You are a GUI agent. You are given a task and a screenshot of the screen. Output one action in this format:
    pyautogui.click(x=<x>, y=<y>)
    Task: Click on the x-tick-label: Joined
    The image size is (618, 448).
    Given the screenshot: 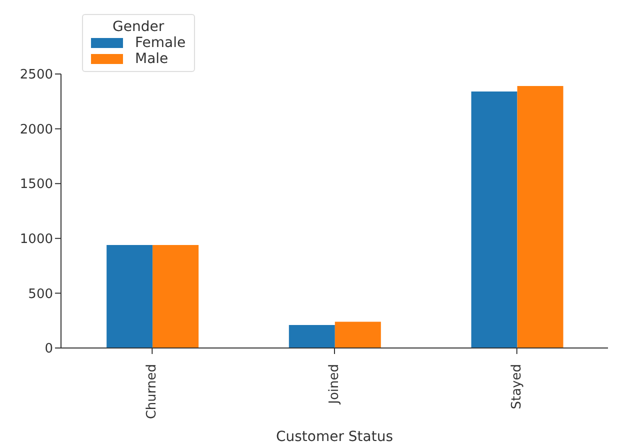 What is the action you would take?
    pyautogui.click(x=334, y=384)
    